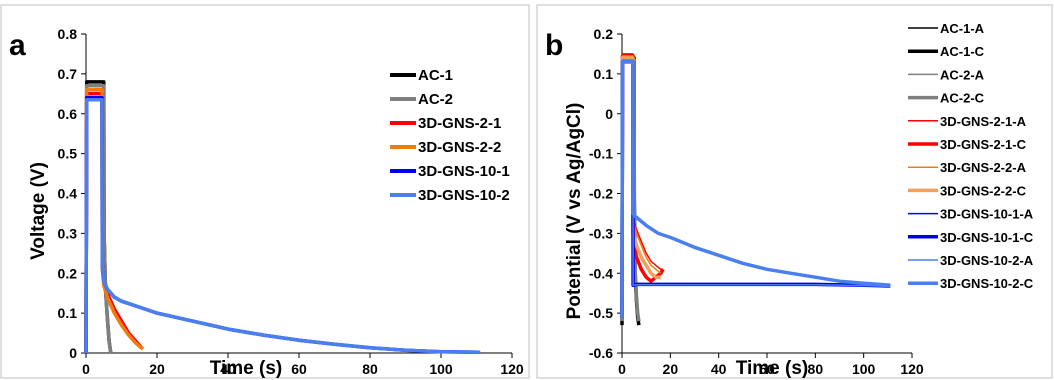 The height and width of the screenshot is (380, 1054). I want to click on legend-item: 3D-GNS-2-2, so click(445, 147).